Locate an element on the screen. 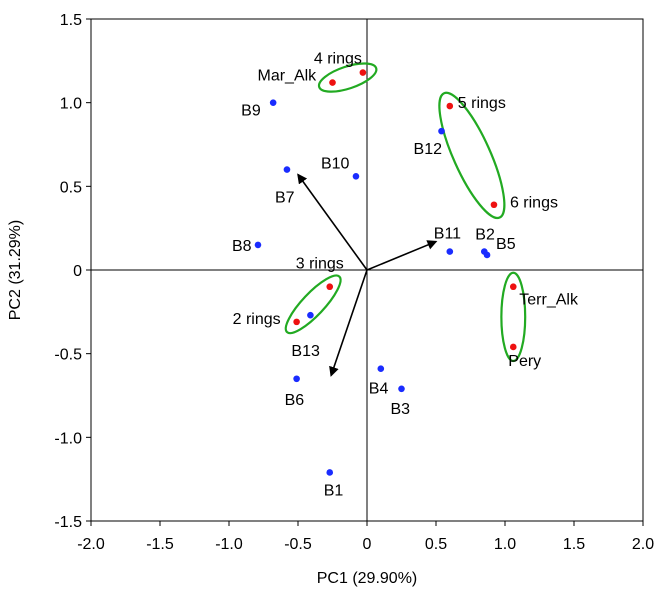  x-axis-title: PC1 (29.90%) is located at coordinates (367, 578).